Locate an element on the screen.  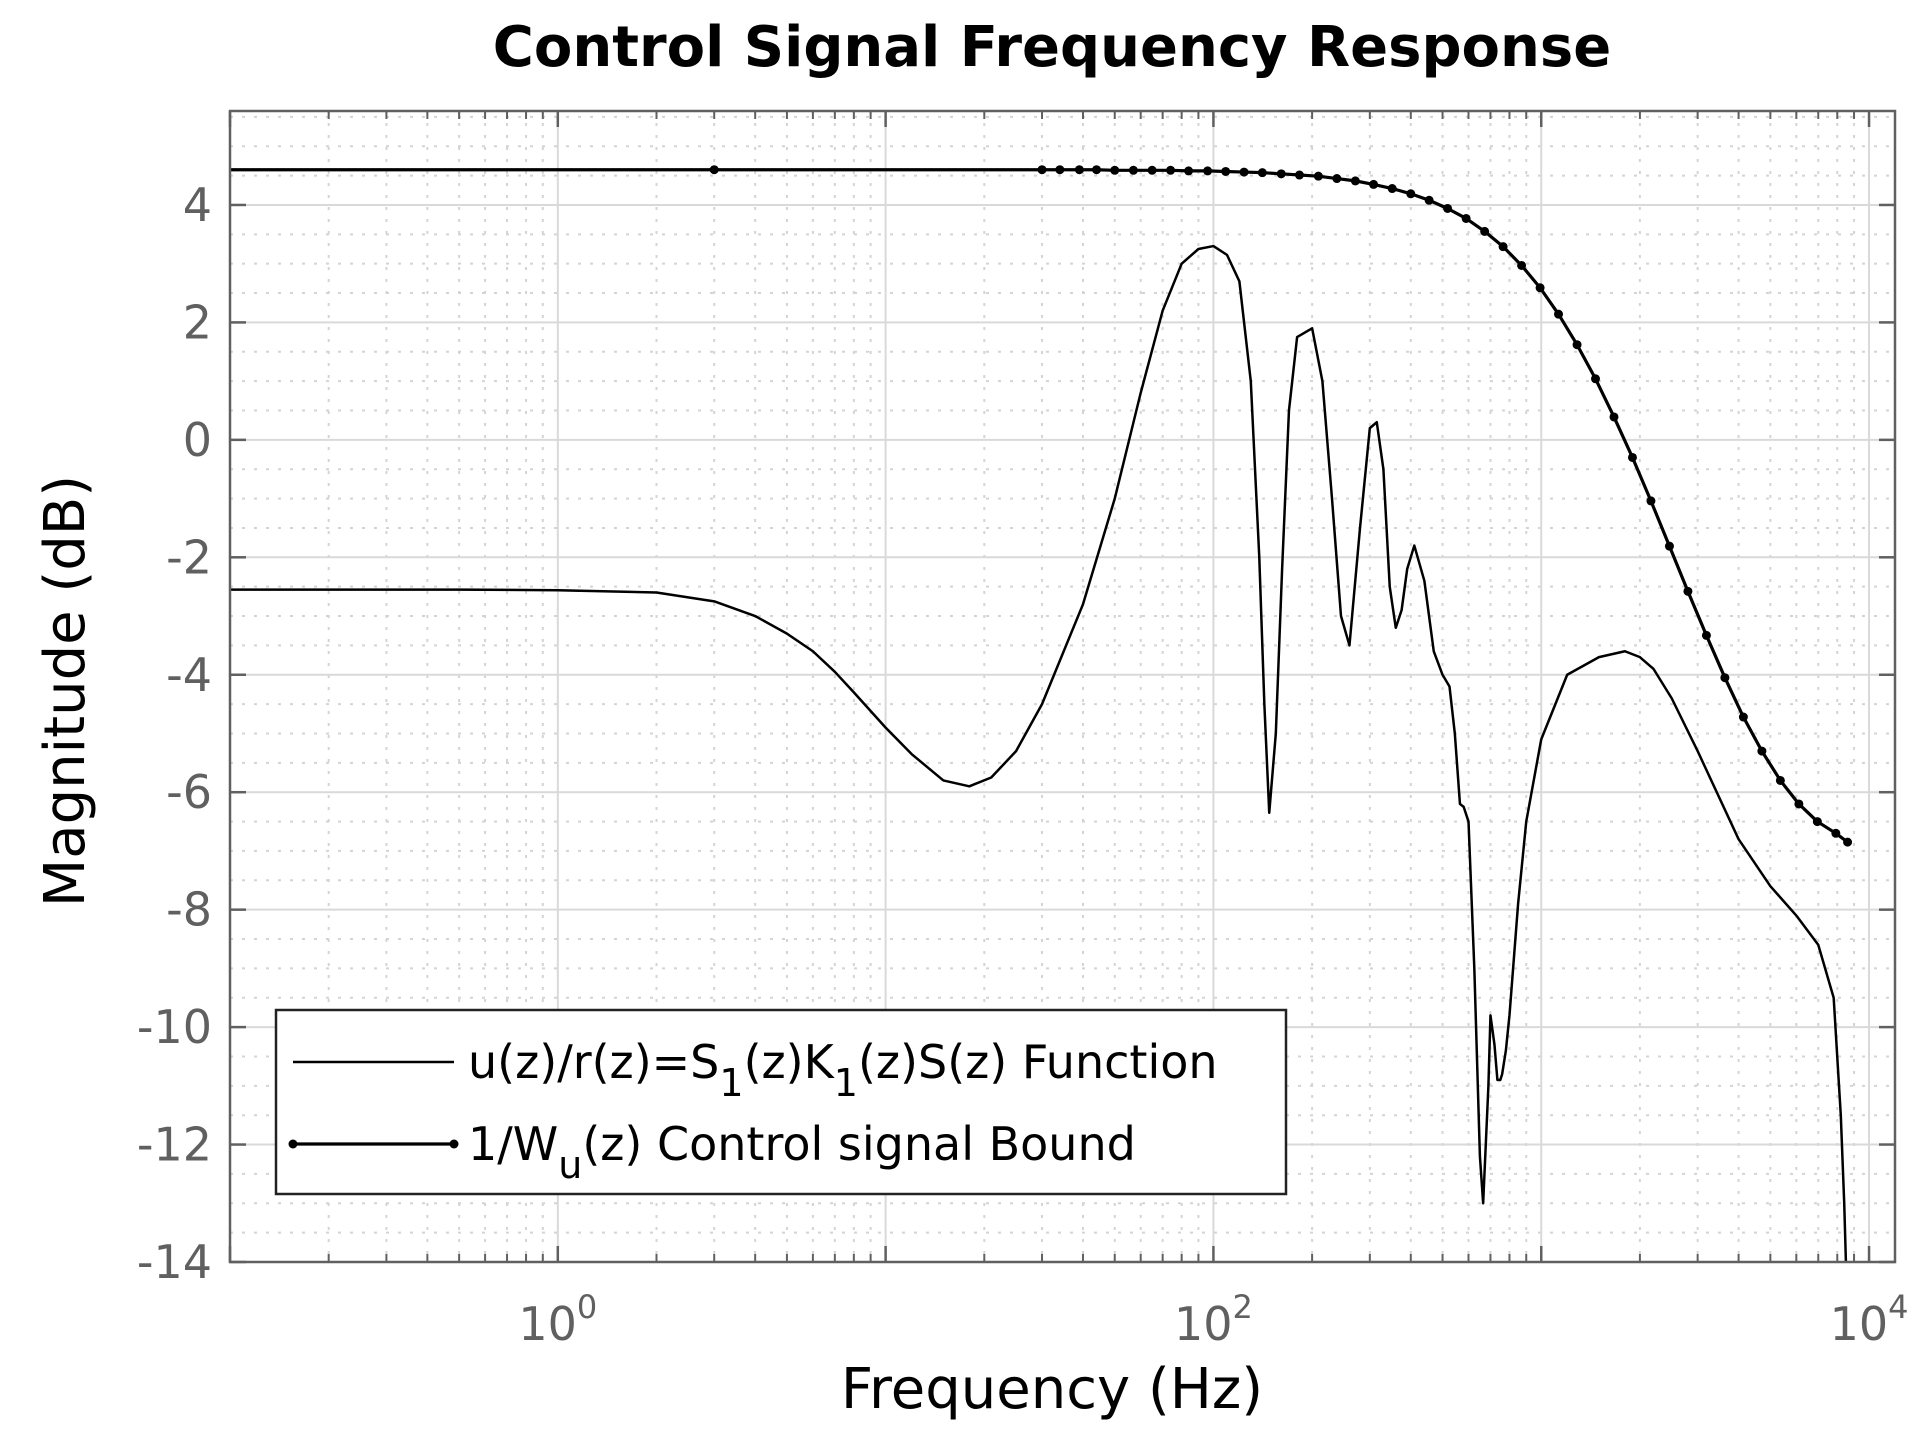
y-tick-label: -10 is located at coordinates (174, 1027).